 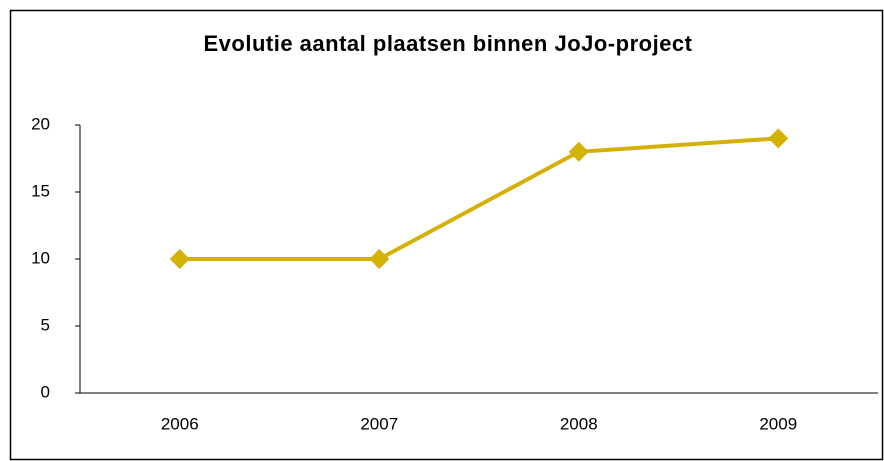 What do you see at coordinates (40, 190) in the screenshot?
I see `y-tick-label: 15` at bounding box center [40, 190].